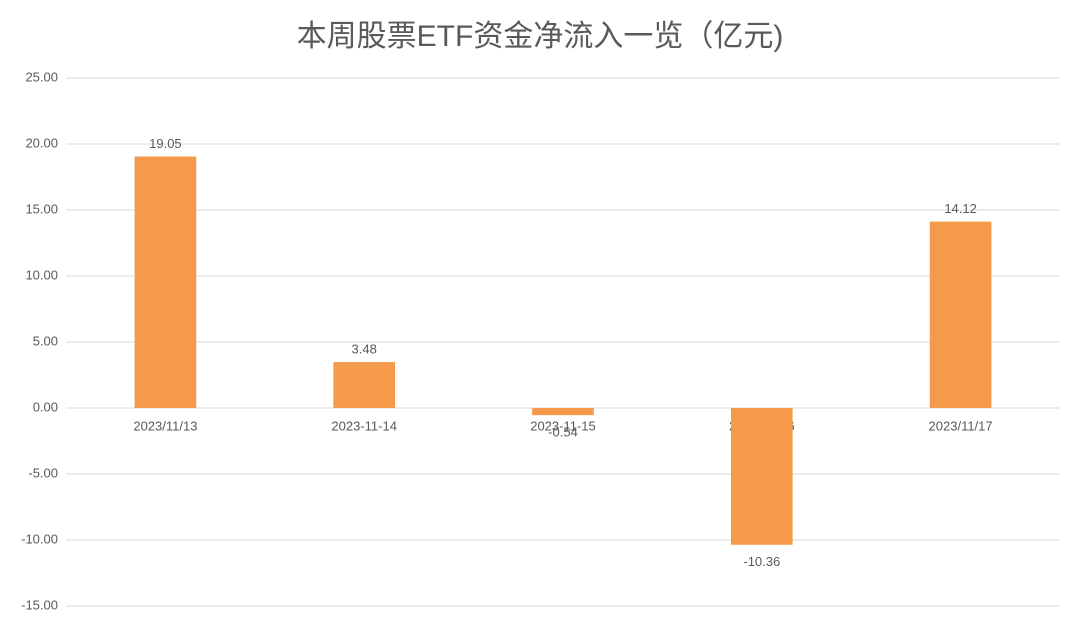 The width and height of the screenshot is (1080, 625). I want to click on x-tick-label: 2023-11-14, so click(364, 425).